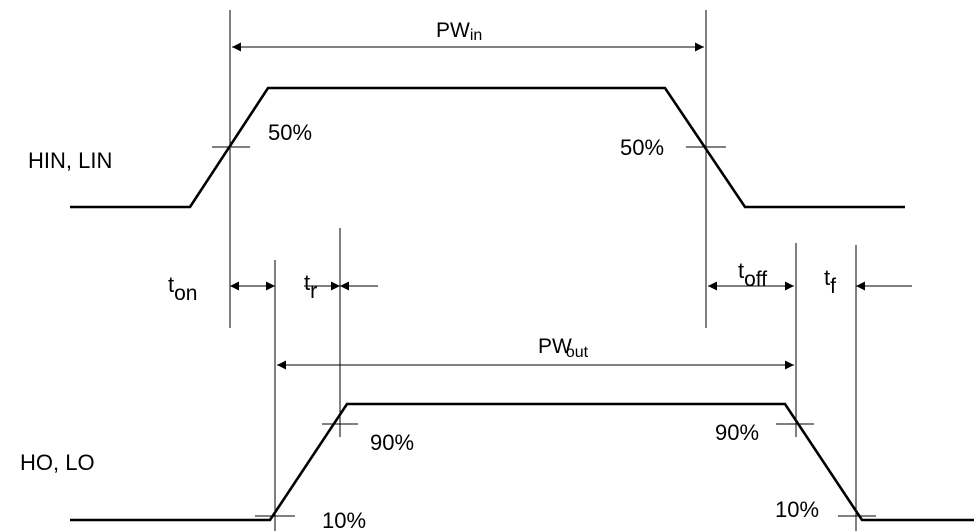 The image size is (974, 531). I want to click on input-signal-label: HIN, LIN, so click(70, 160).